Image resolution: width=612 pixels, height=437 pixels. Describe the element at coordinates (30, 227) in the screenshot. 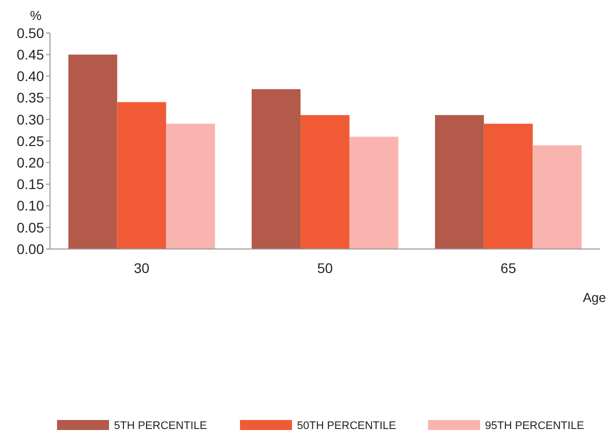

I see `y-tick-label: 0.05` at that location.